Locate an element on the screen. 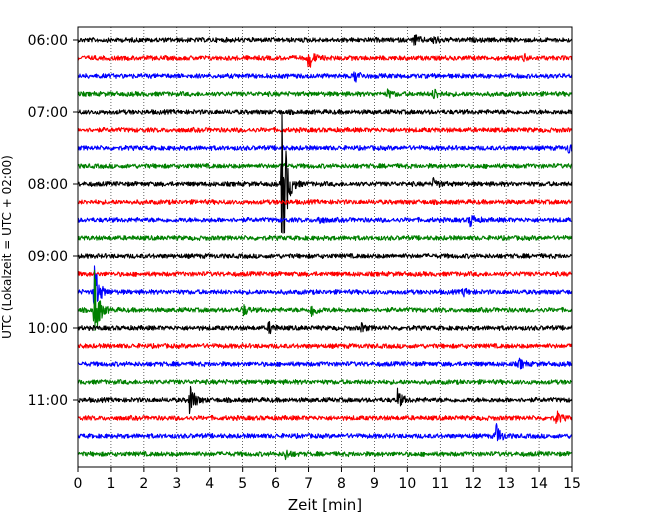 This screenshot has width=650, height=520. x-tick-label: 13 is located at coordinates (506, 484).